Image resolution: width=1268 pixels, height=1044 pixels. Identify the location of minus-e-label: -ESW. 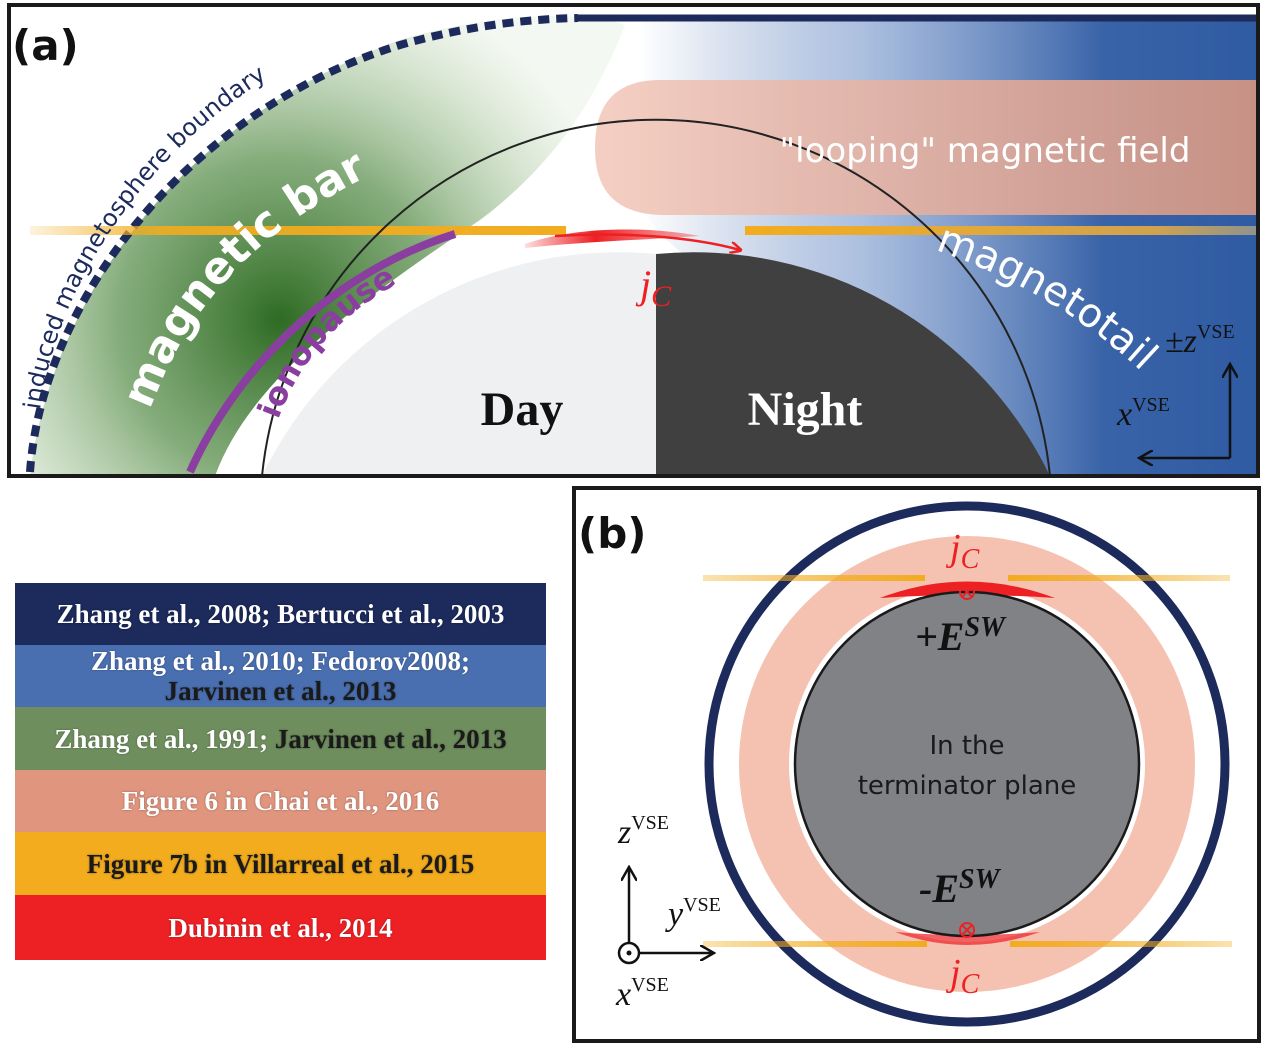
(960, 887).